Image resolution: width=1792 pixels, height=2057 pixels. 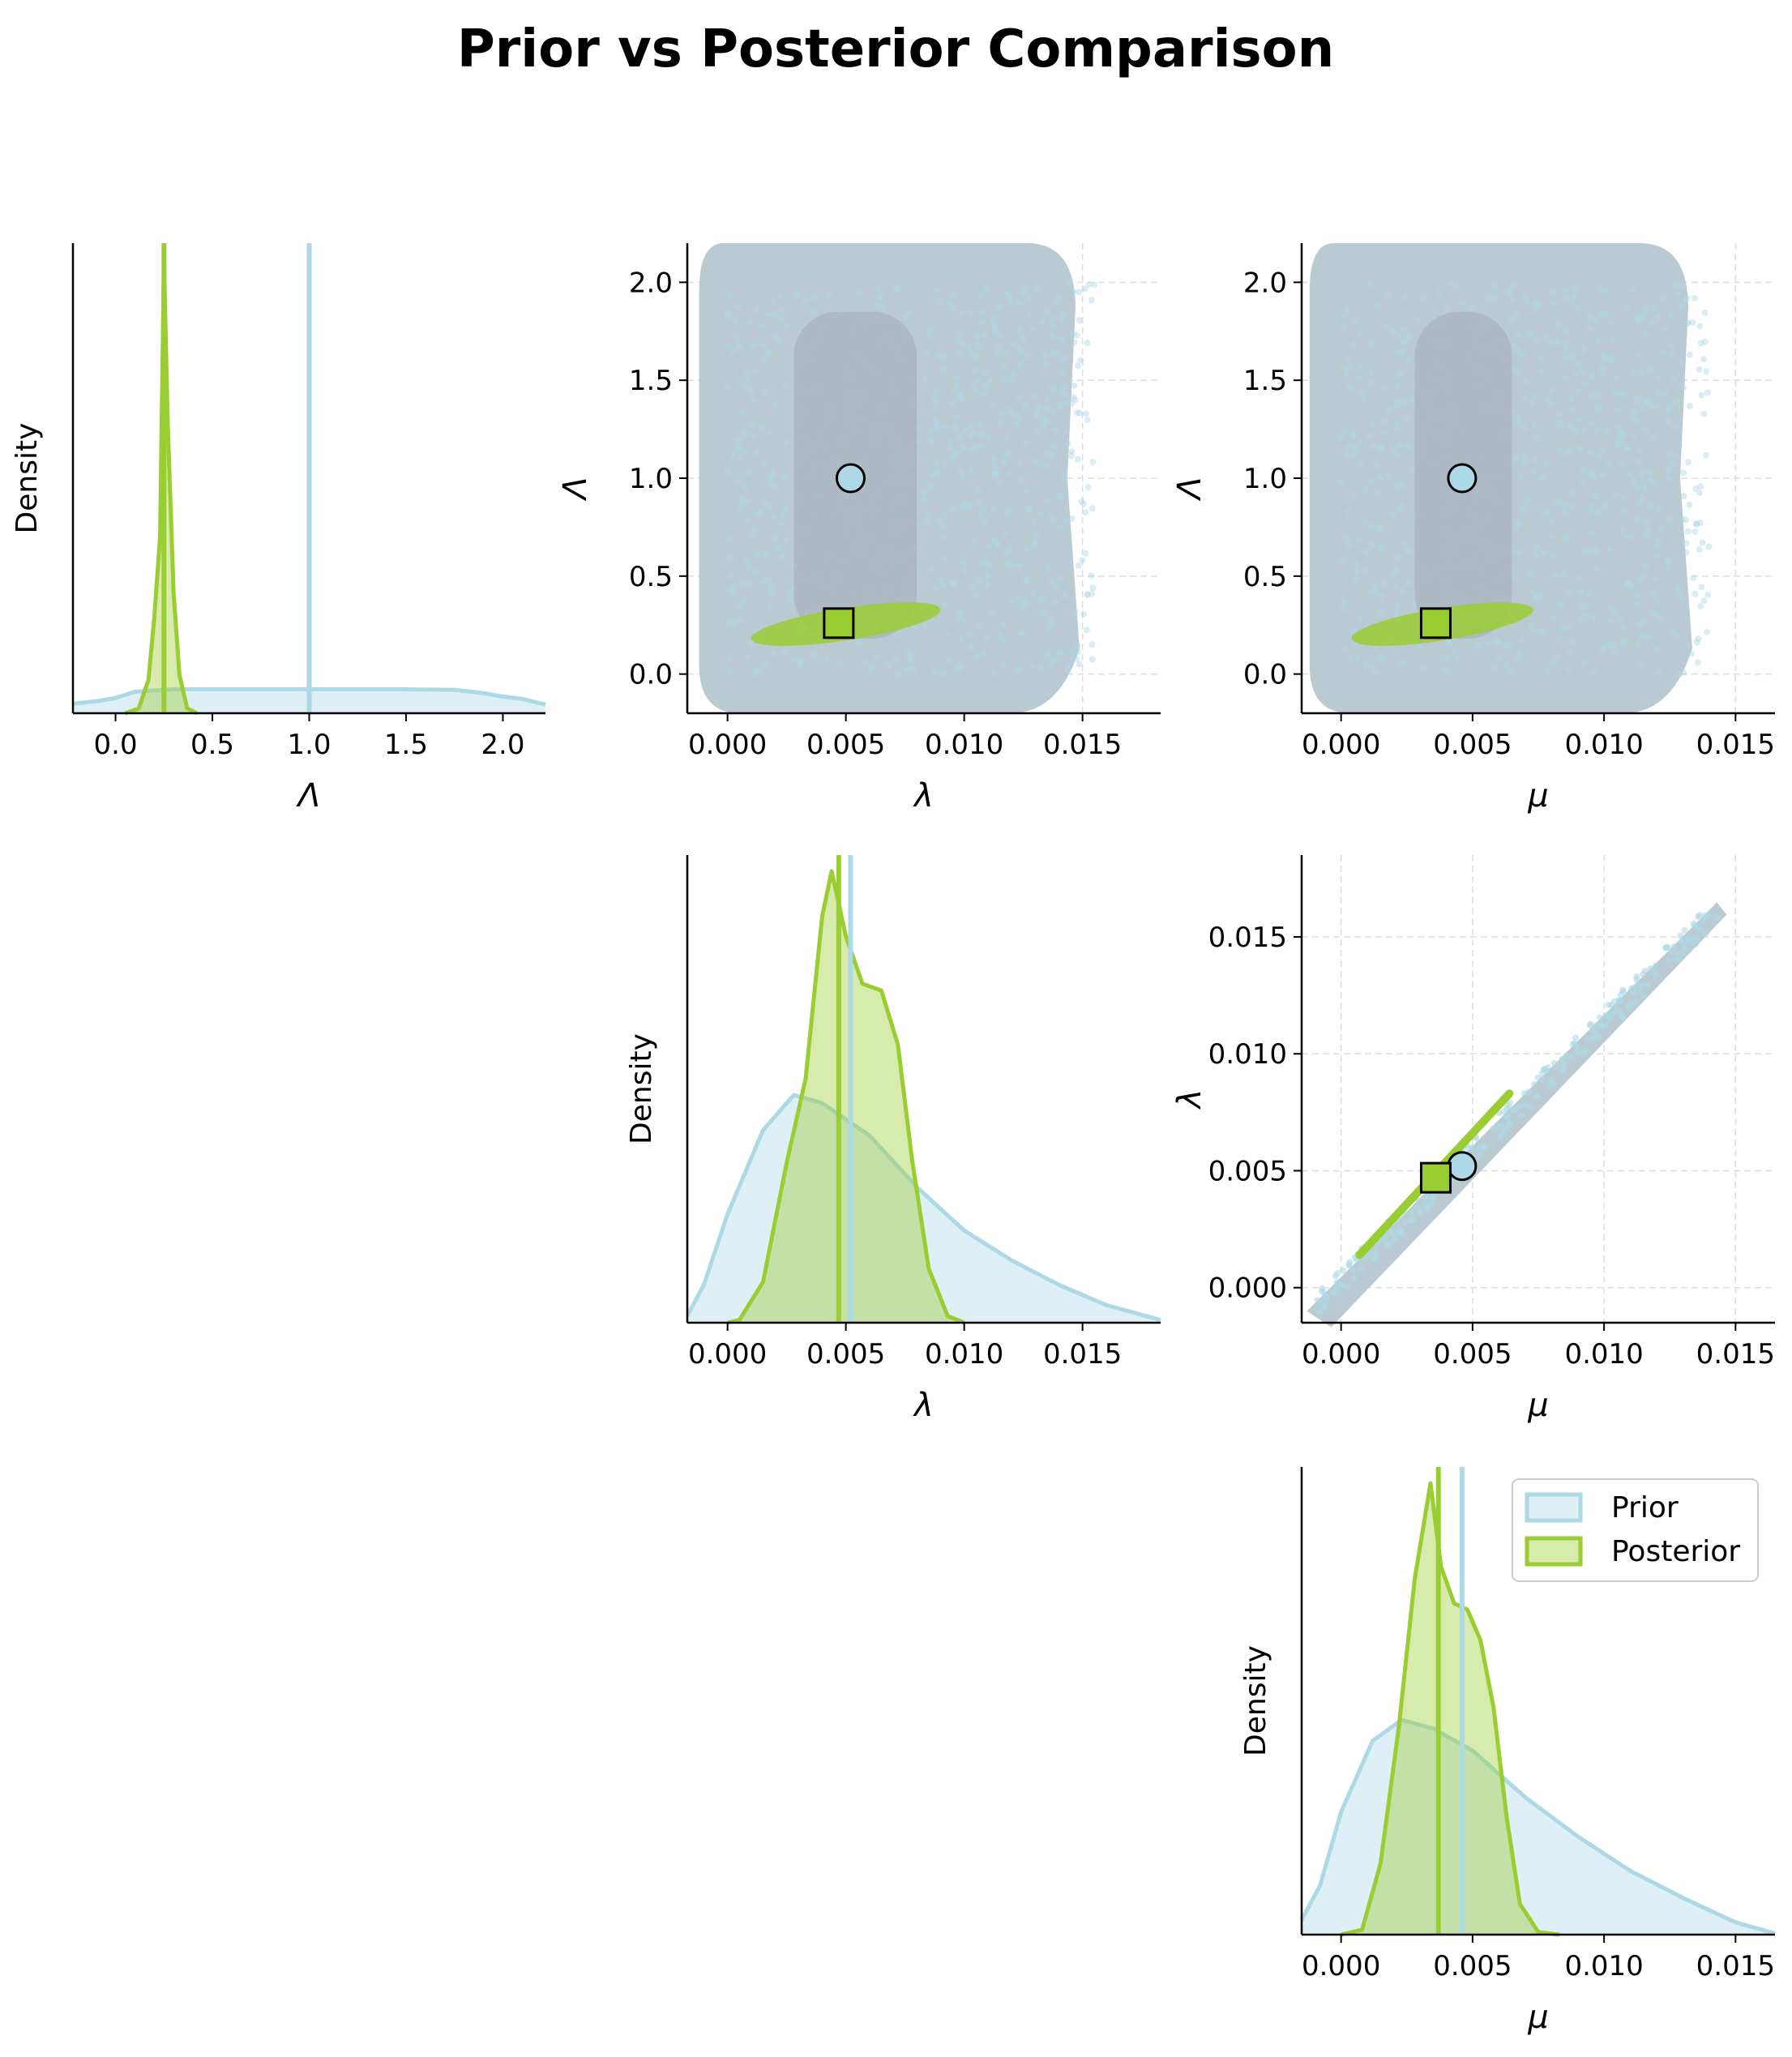 I want to click on posterior-point-marker, so click(x=839, y=623).